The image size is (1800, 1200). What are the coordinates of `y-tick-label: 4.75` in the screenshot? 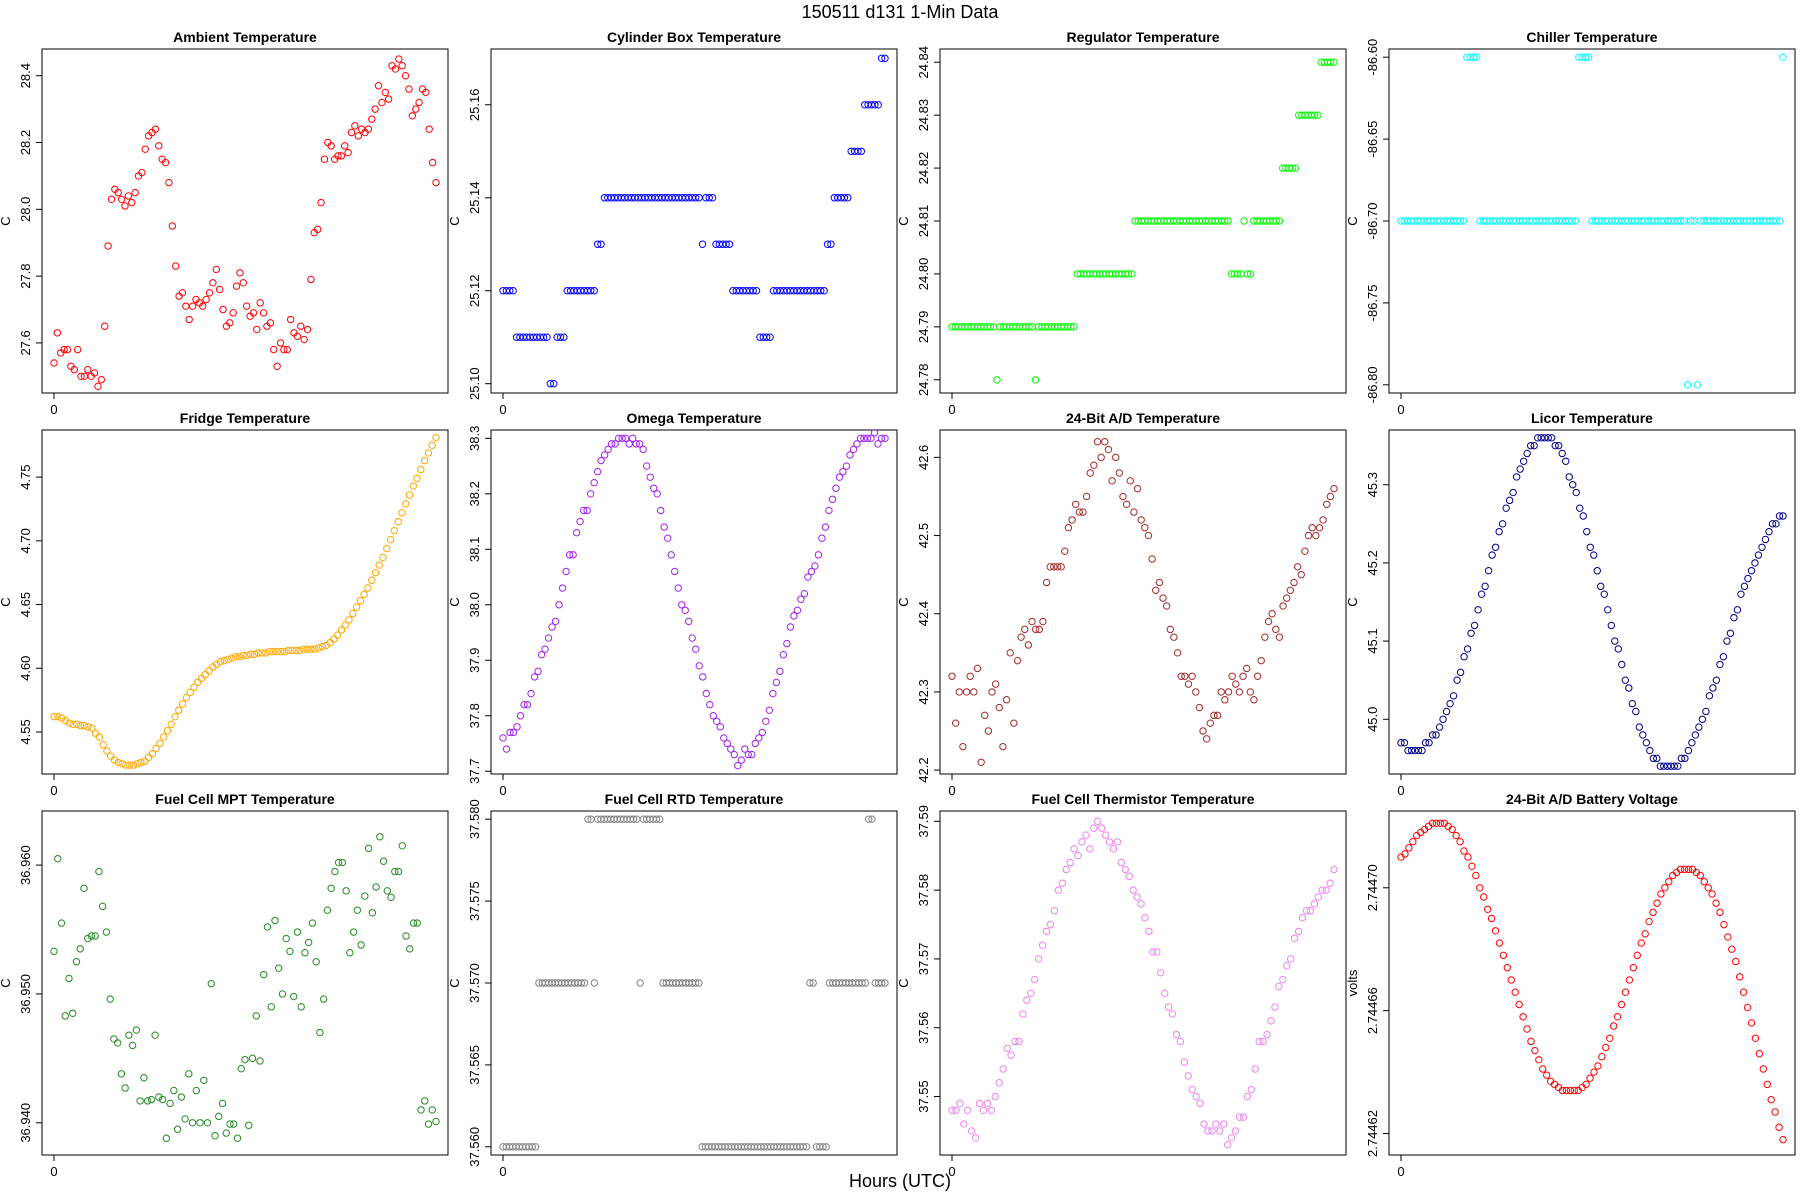 It's located at (25, 476).